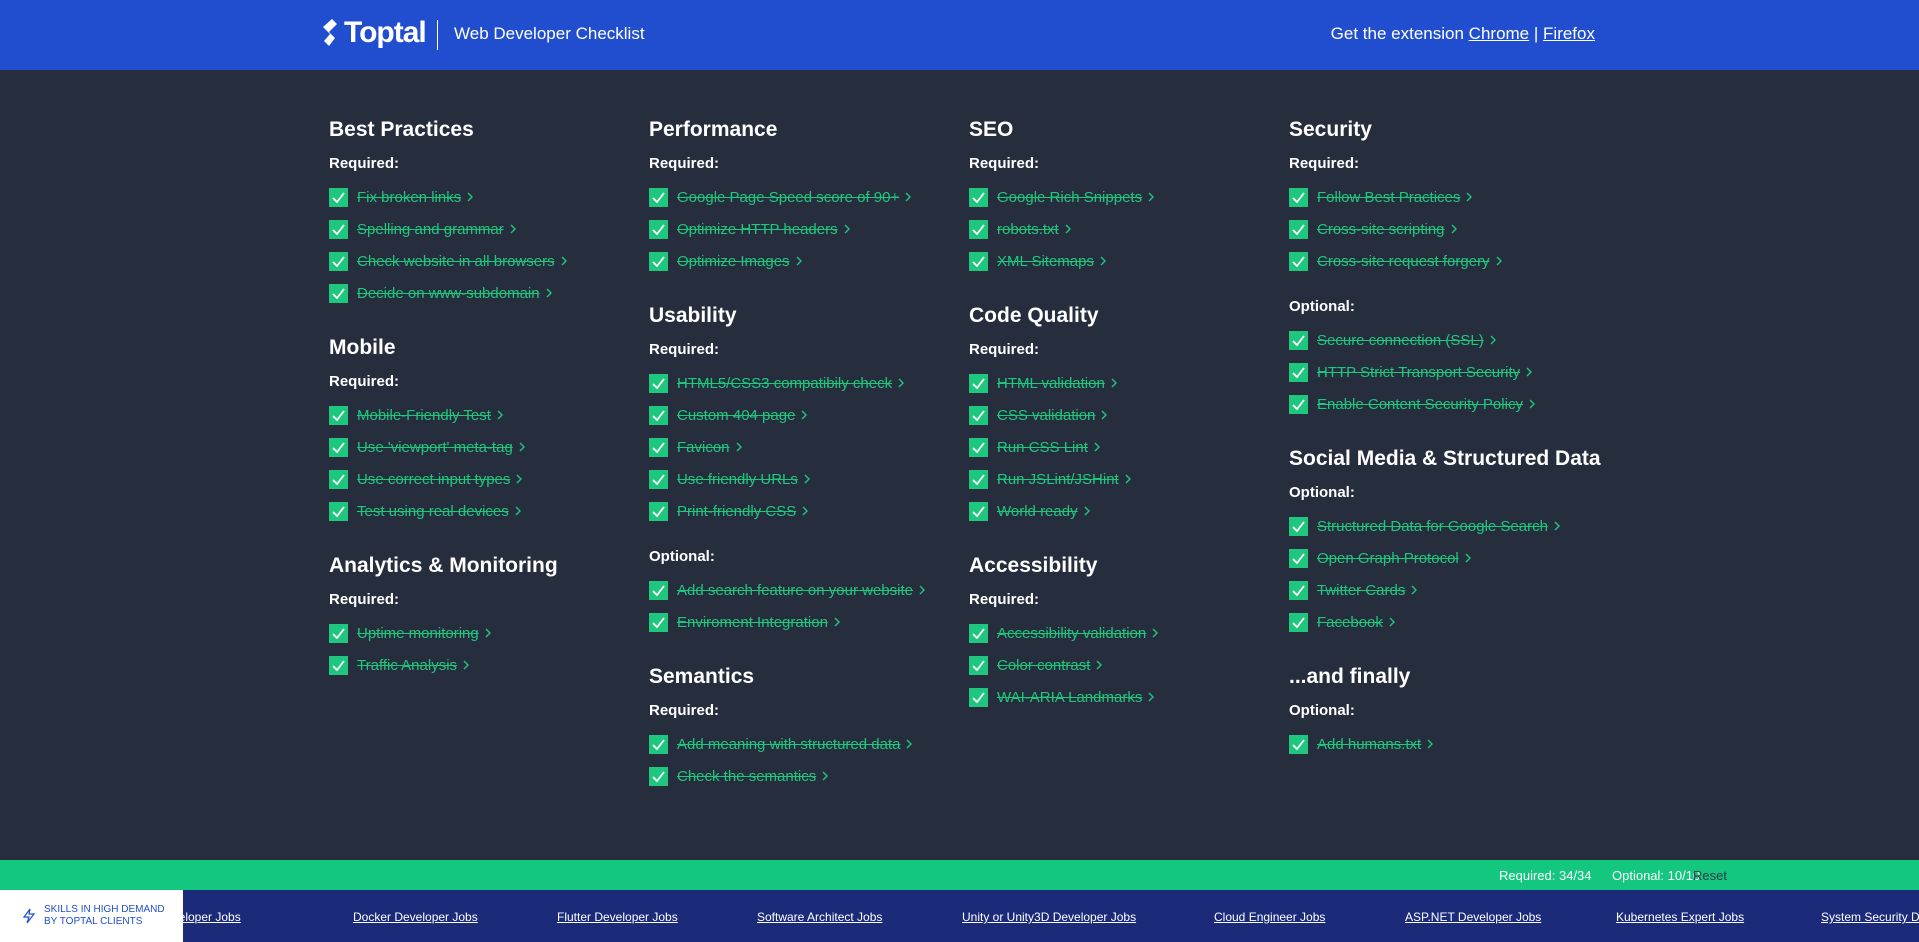 This screenshot has height=942, width=1919. What do you see at coordinates (1449, 622) in the screenshot?
I see `checklist-item: Facebook` at bounding box center [1449, 622].